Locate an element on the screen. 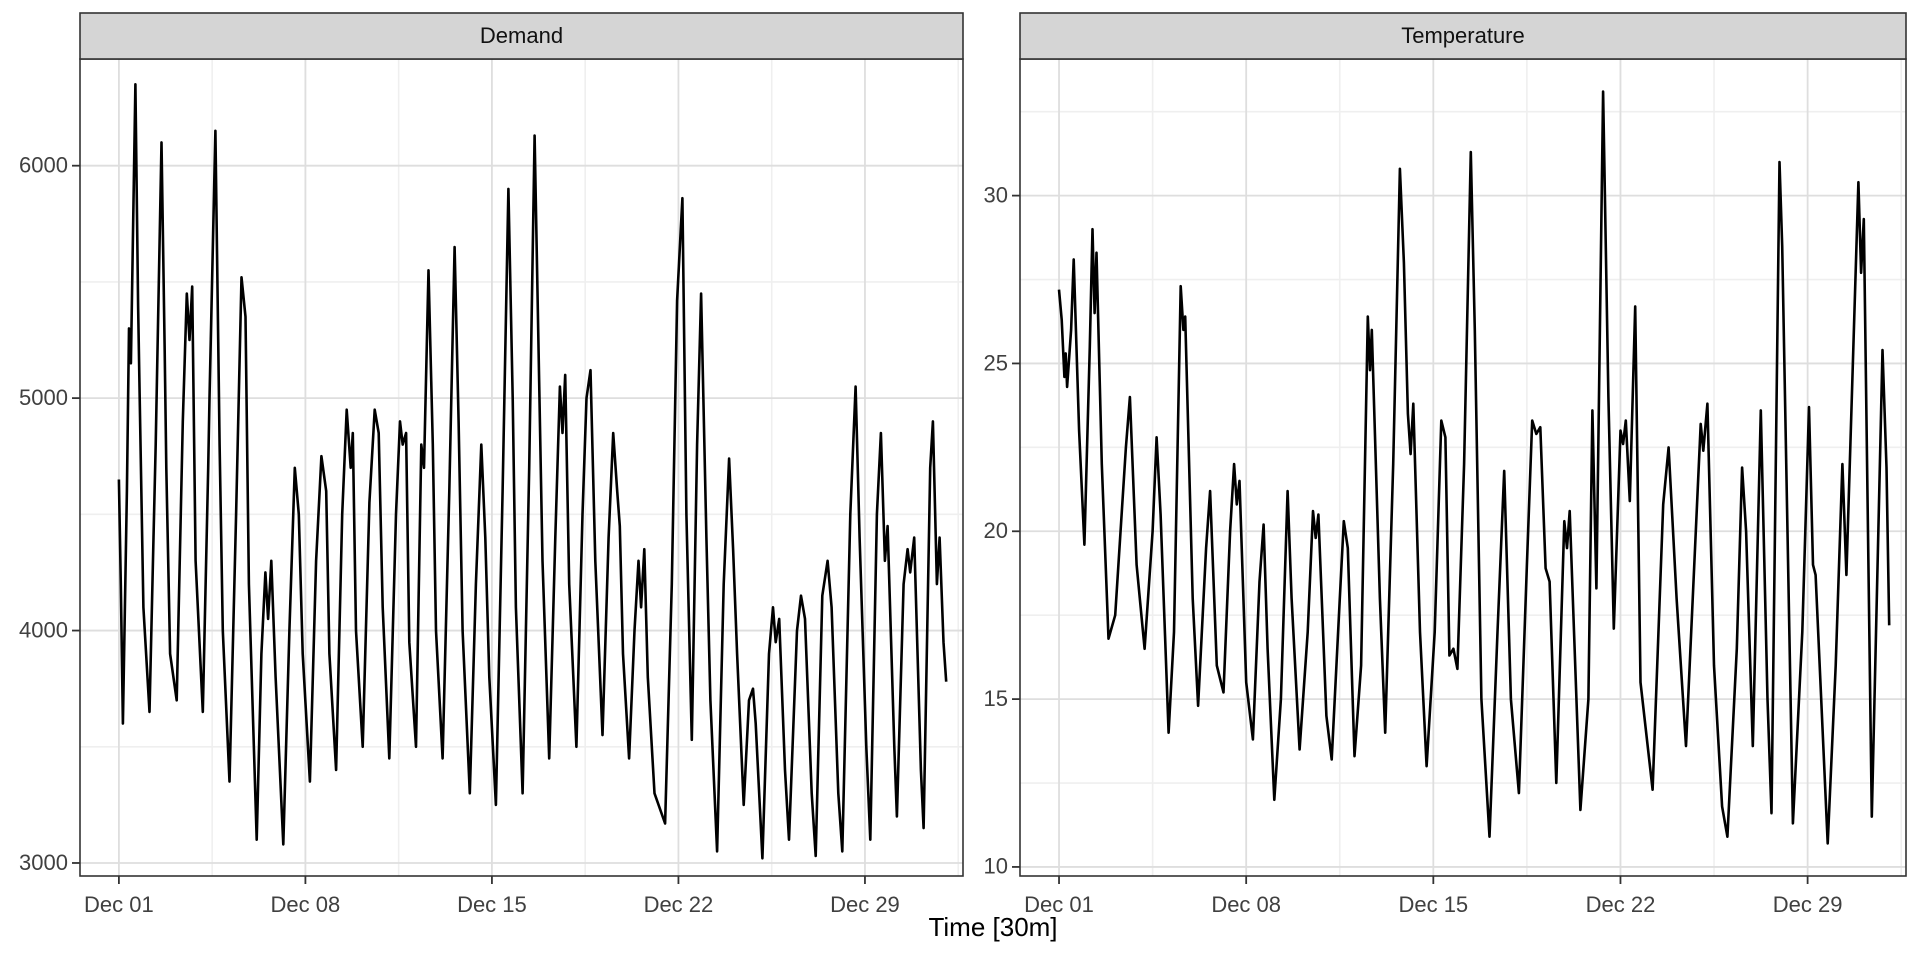  facet-strip-title-demand: Demand is located at coordinates (521, 35).